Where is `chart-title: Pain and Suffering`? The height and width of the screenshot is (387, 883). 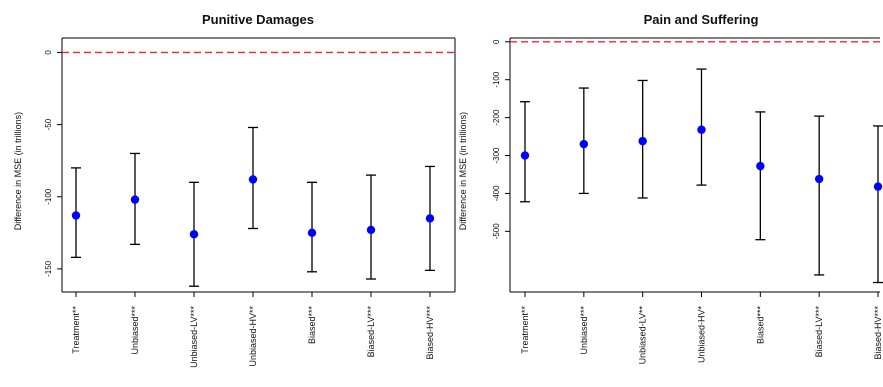 chart-title: Pain and Suffering is located at coordinates (701, 19).